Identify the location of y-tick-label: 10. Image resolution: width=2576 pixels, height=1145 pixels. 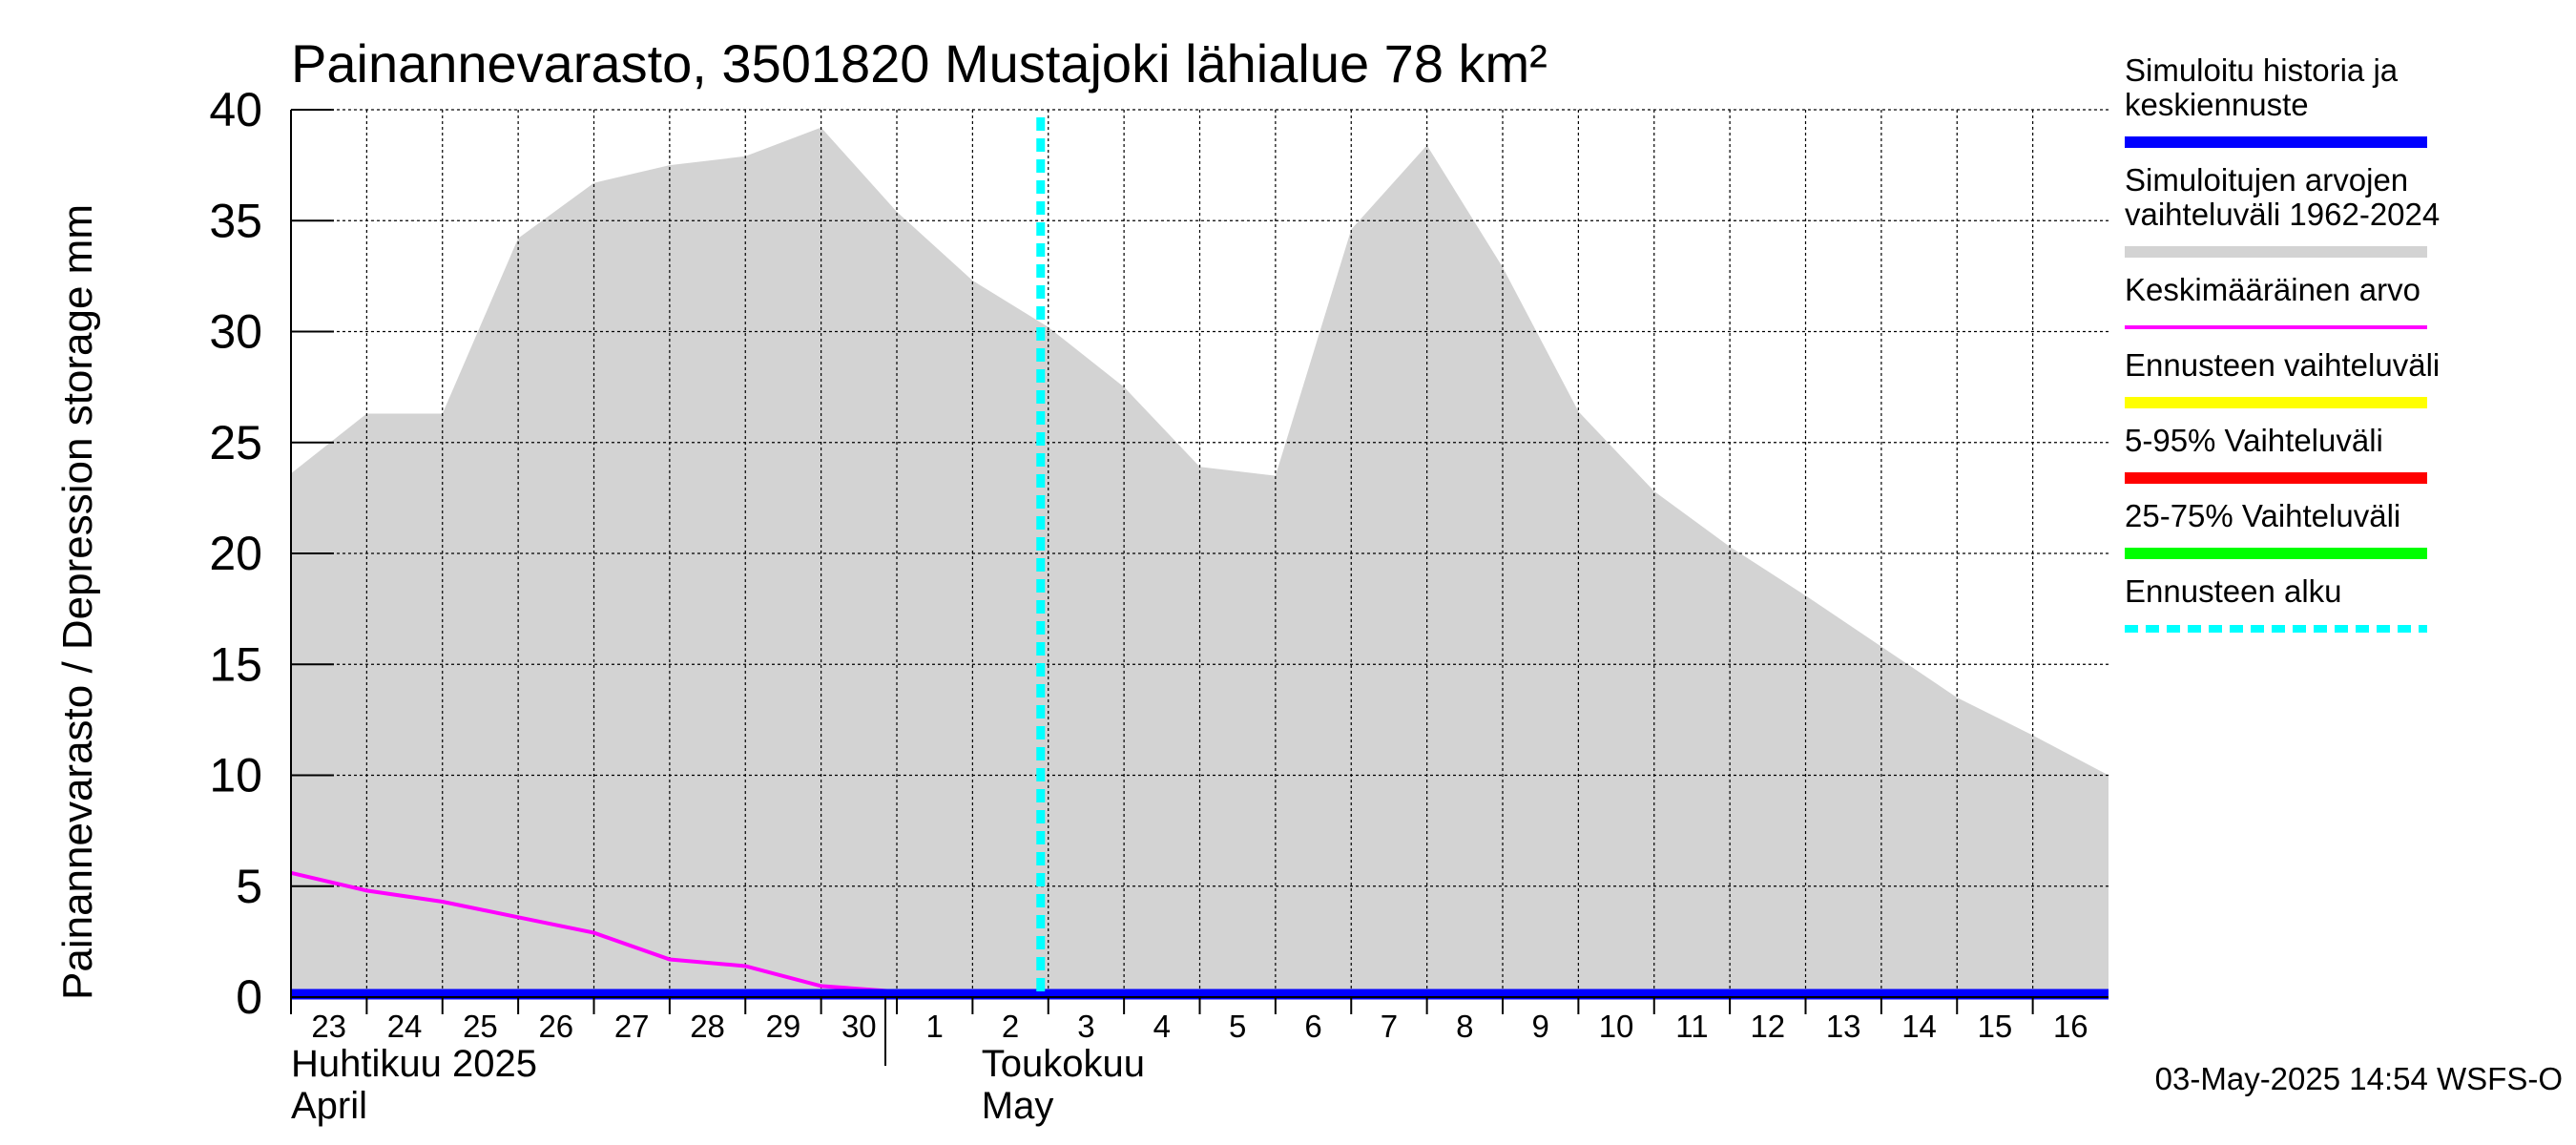
(235, 775).